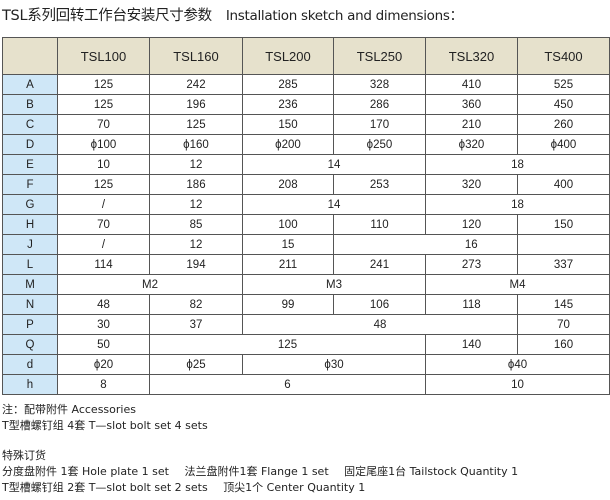 This screenshot has width=610, height=500. What do you see at coordinates (30, 244) in the screenshot?
I see `row-label: J` at bounding box center [30, 244].